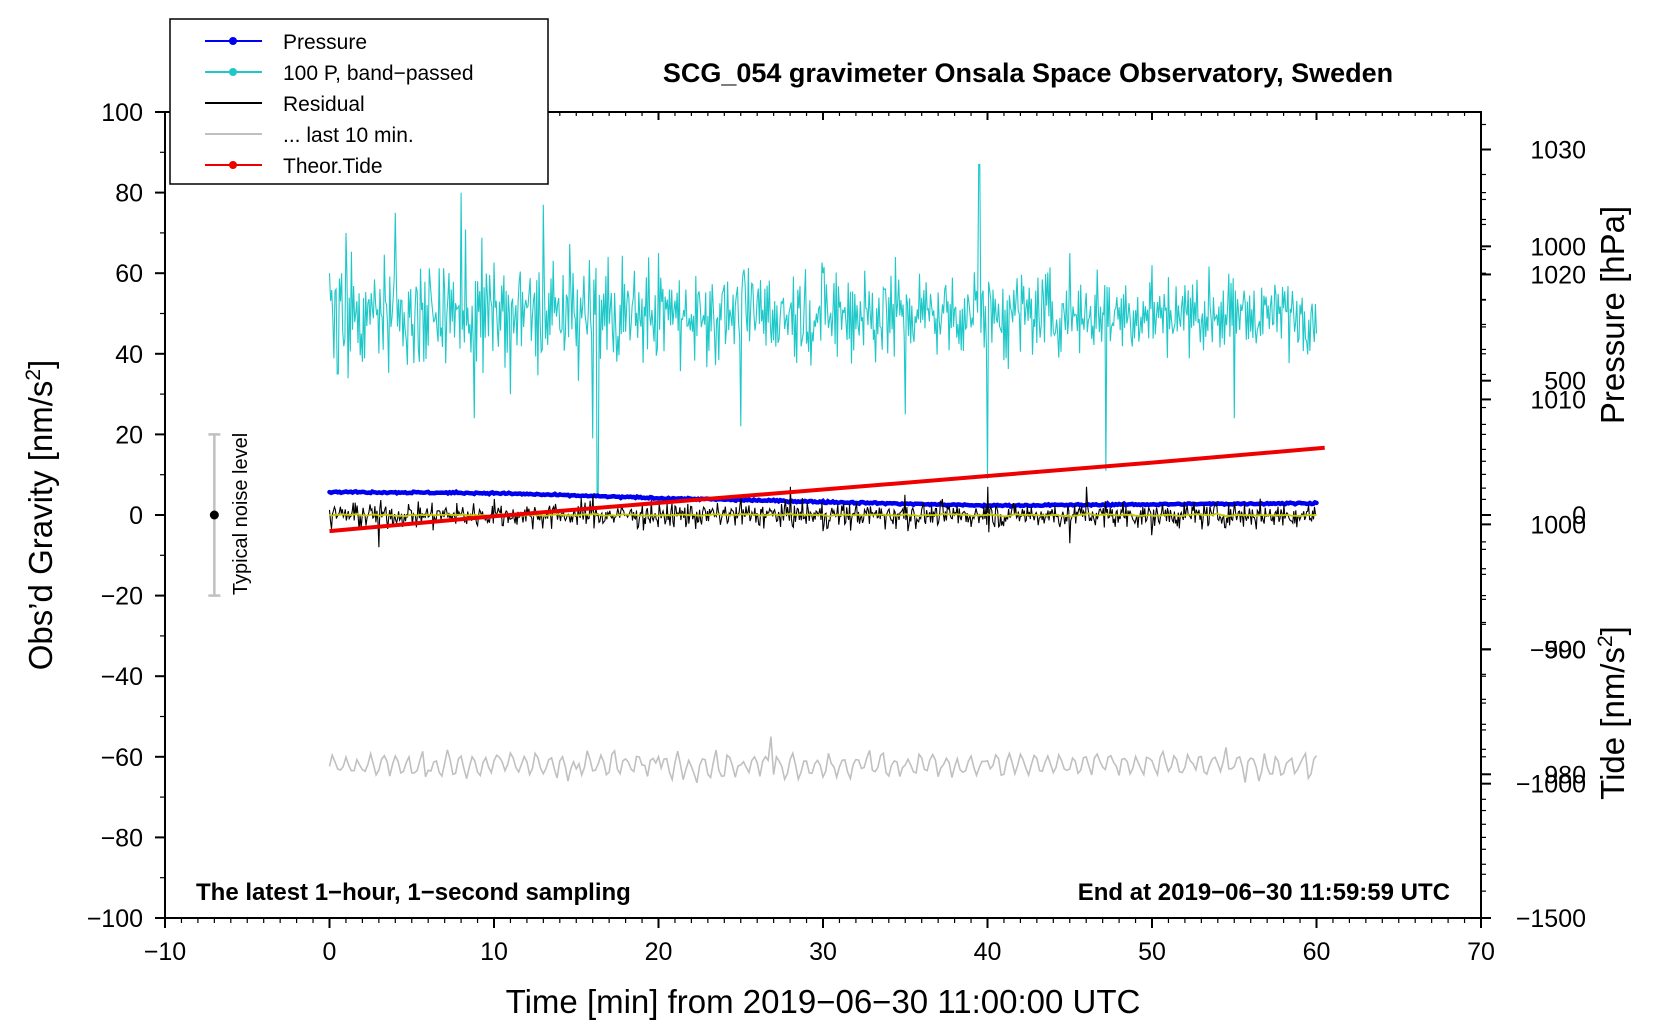 This screenshot has width=1660, height=1025. I want to click on x-tick-label: 50, so click(1152, 952).